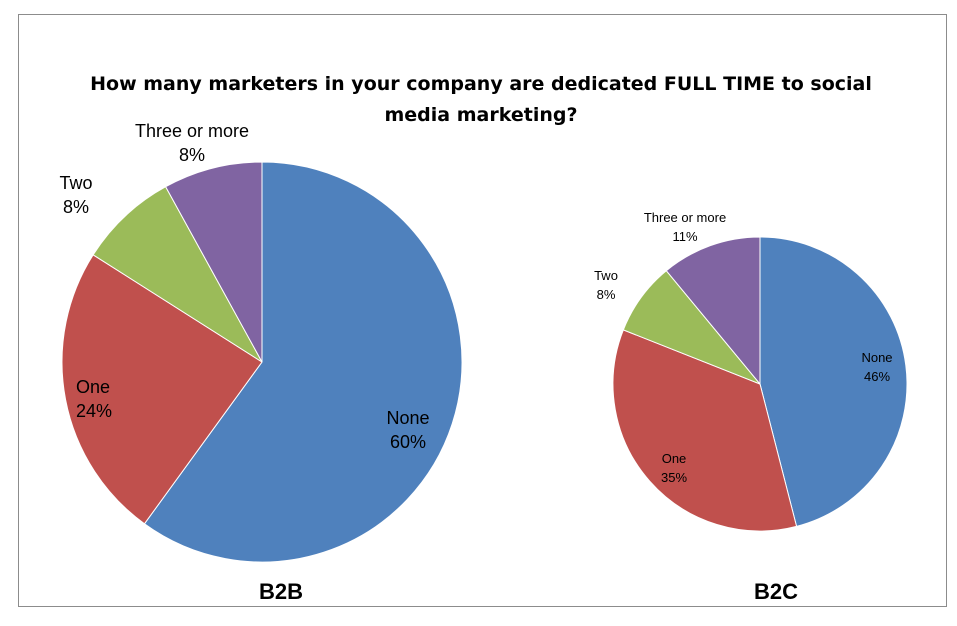  Describe the element at coordinates (674, 477) in the screenshot. I see `b2c-value-one: 35%` at that location.